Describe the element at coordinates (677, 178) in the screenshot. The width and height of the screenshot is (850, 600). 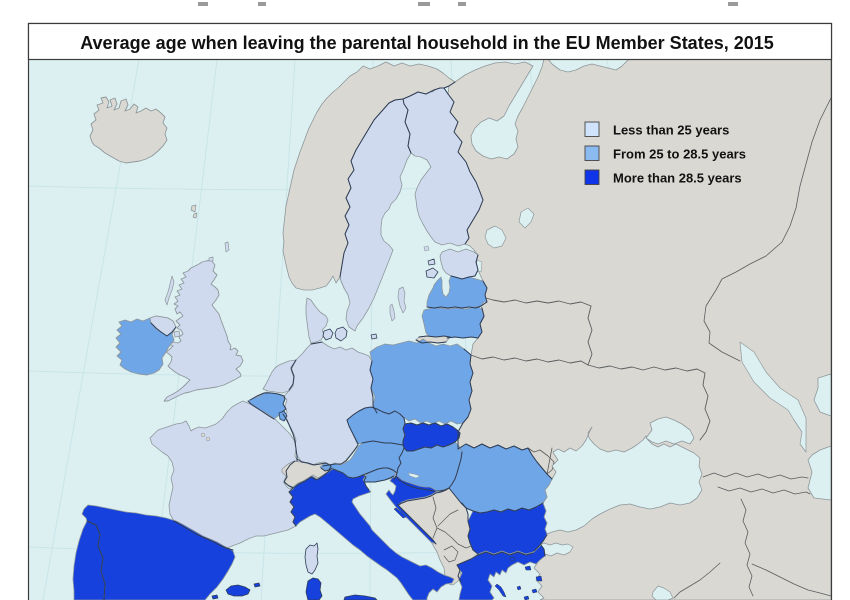
I see `svg-text: More than 28.5 years` at that location.